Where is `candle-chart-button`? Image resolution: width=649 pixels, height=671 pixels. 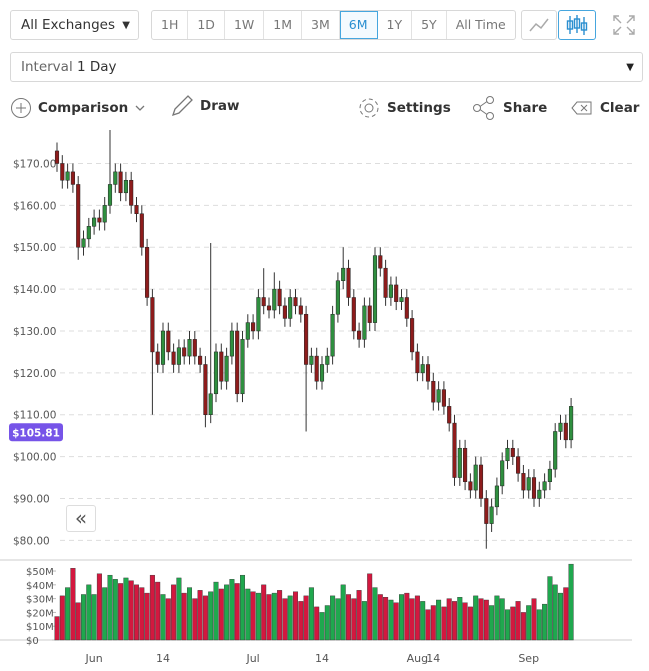
candle-chart-button is located at coordinates (577, 25).